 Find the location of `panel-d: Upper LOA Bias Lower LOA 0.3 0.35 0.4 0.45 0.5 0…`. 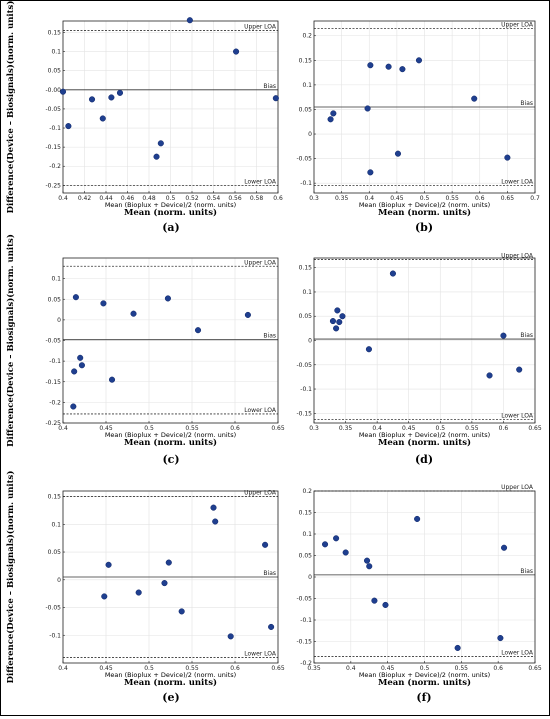

panel-d: Upper LOA Bias Lower LOA 0.3 0.35 0.4 0.45 0.5 0… is located at coordinates (418, 359).